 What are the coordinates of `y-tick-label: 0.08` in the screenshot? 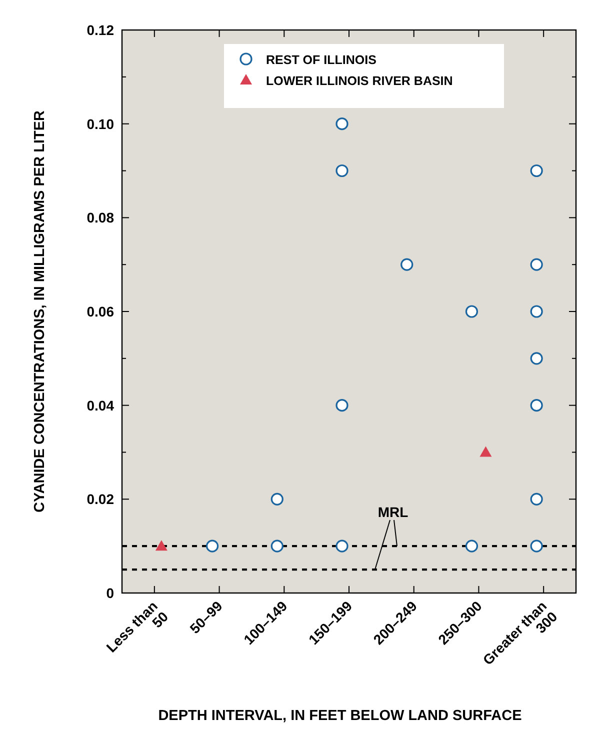 It's located at (100, 218).